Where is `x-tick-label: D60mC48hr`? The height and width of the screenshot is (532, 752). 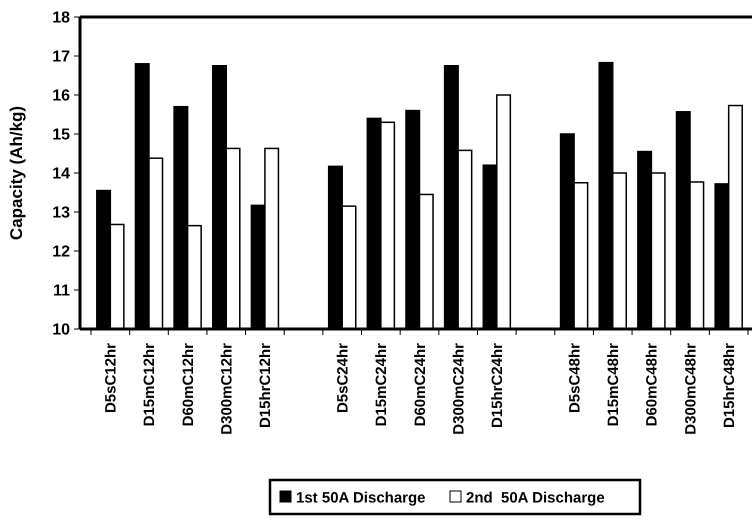
x-tick-label: D60mC48hr is located at coordinates (652, 384).